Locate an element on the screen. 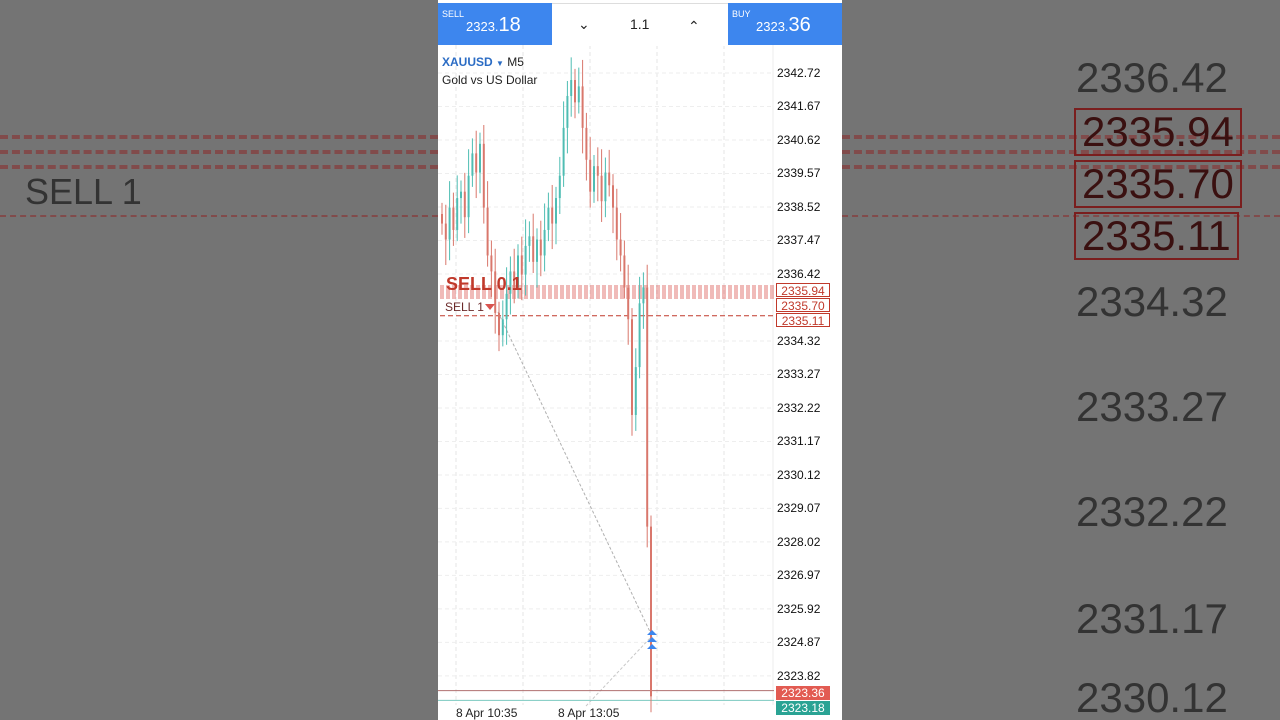 This screenshot has height=720, width=1280. time-label: 8 Apr 13:05 is located at coordinates (589, 713).